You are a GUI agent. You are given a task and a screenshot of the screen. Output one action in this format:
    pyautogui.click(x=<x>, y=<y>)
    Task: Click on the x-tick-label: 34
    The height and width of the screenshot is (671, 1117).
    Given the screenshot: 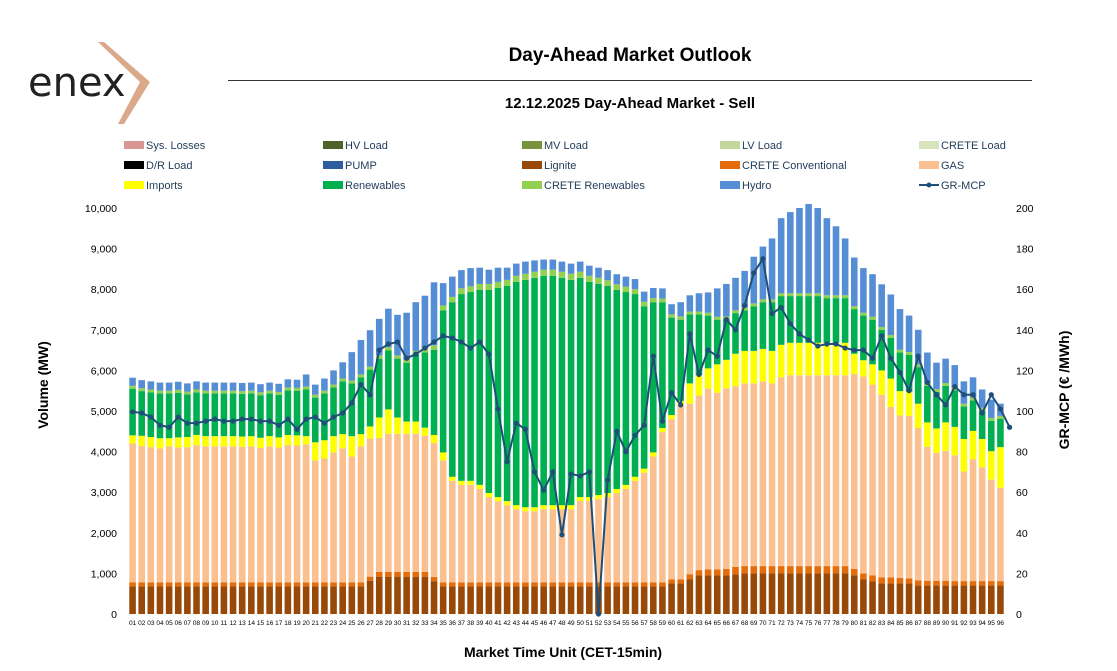 What is the action you would take?
    pyautogui.click(x=434, y=623)
    